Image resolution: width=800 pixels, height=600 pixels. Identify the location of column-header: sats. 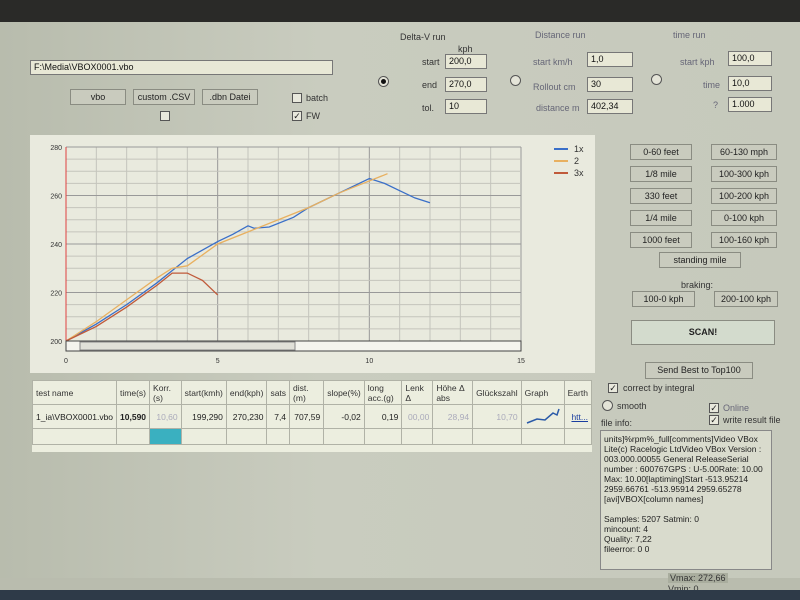
(278, 392).